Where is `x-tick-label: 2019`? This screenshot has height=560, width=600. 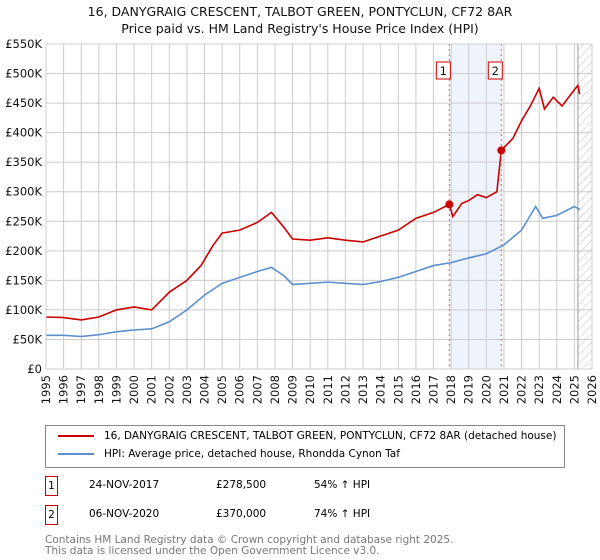
x-tick-label: 2019 is located at coordinates (469, 389).